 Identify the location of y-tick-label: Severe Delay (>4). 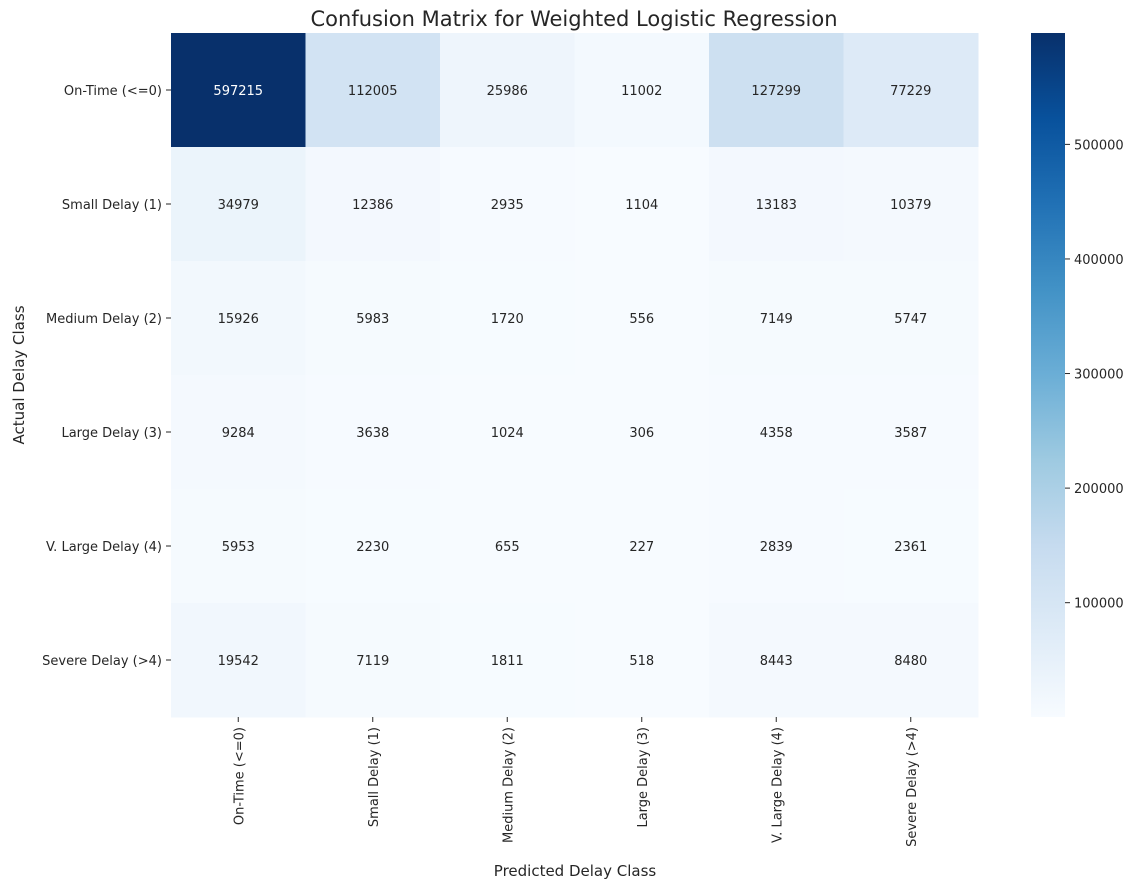
(102, 661).